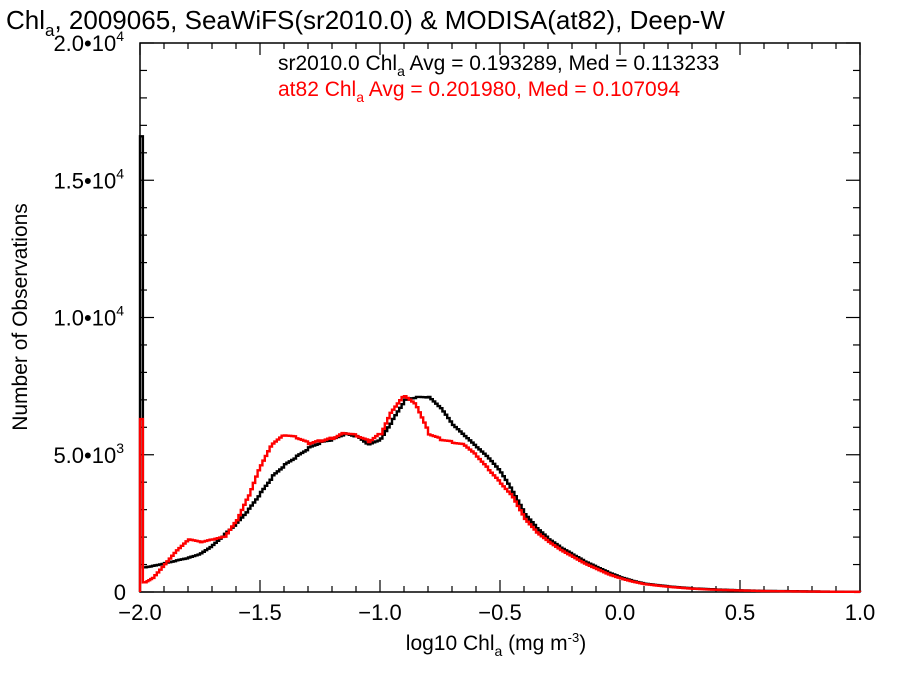 Image resolution: width=900 pixels, height=675 pixels. I want to click on x-tick-label: −0.5, so click(499, 612).